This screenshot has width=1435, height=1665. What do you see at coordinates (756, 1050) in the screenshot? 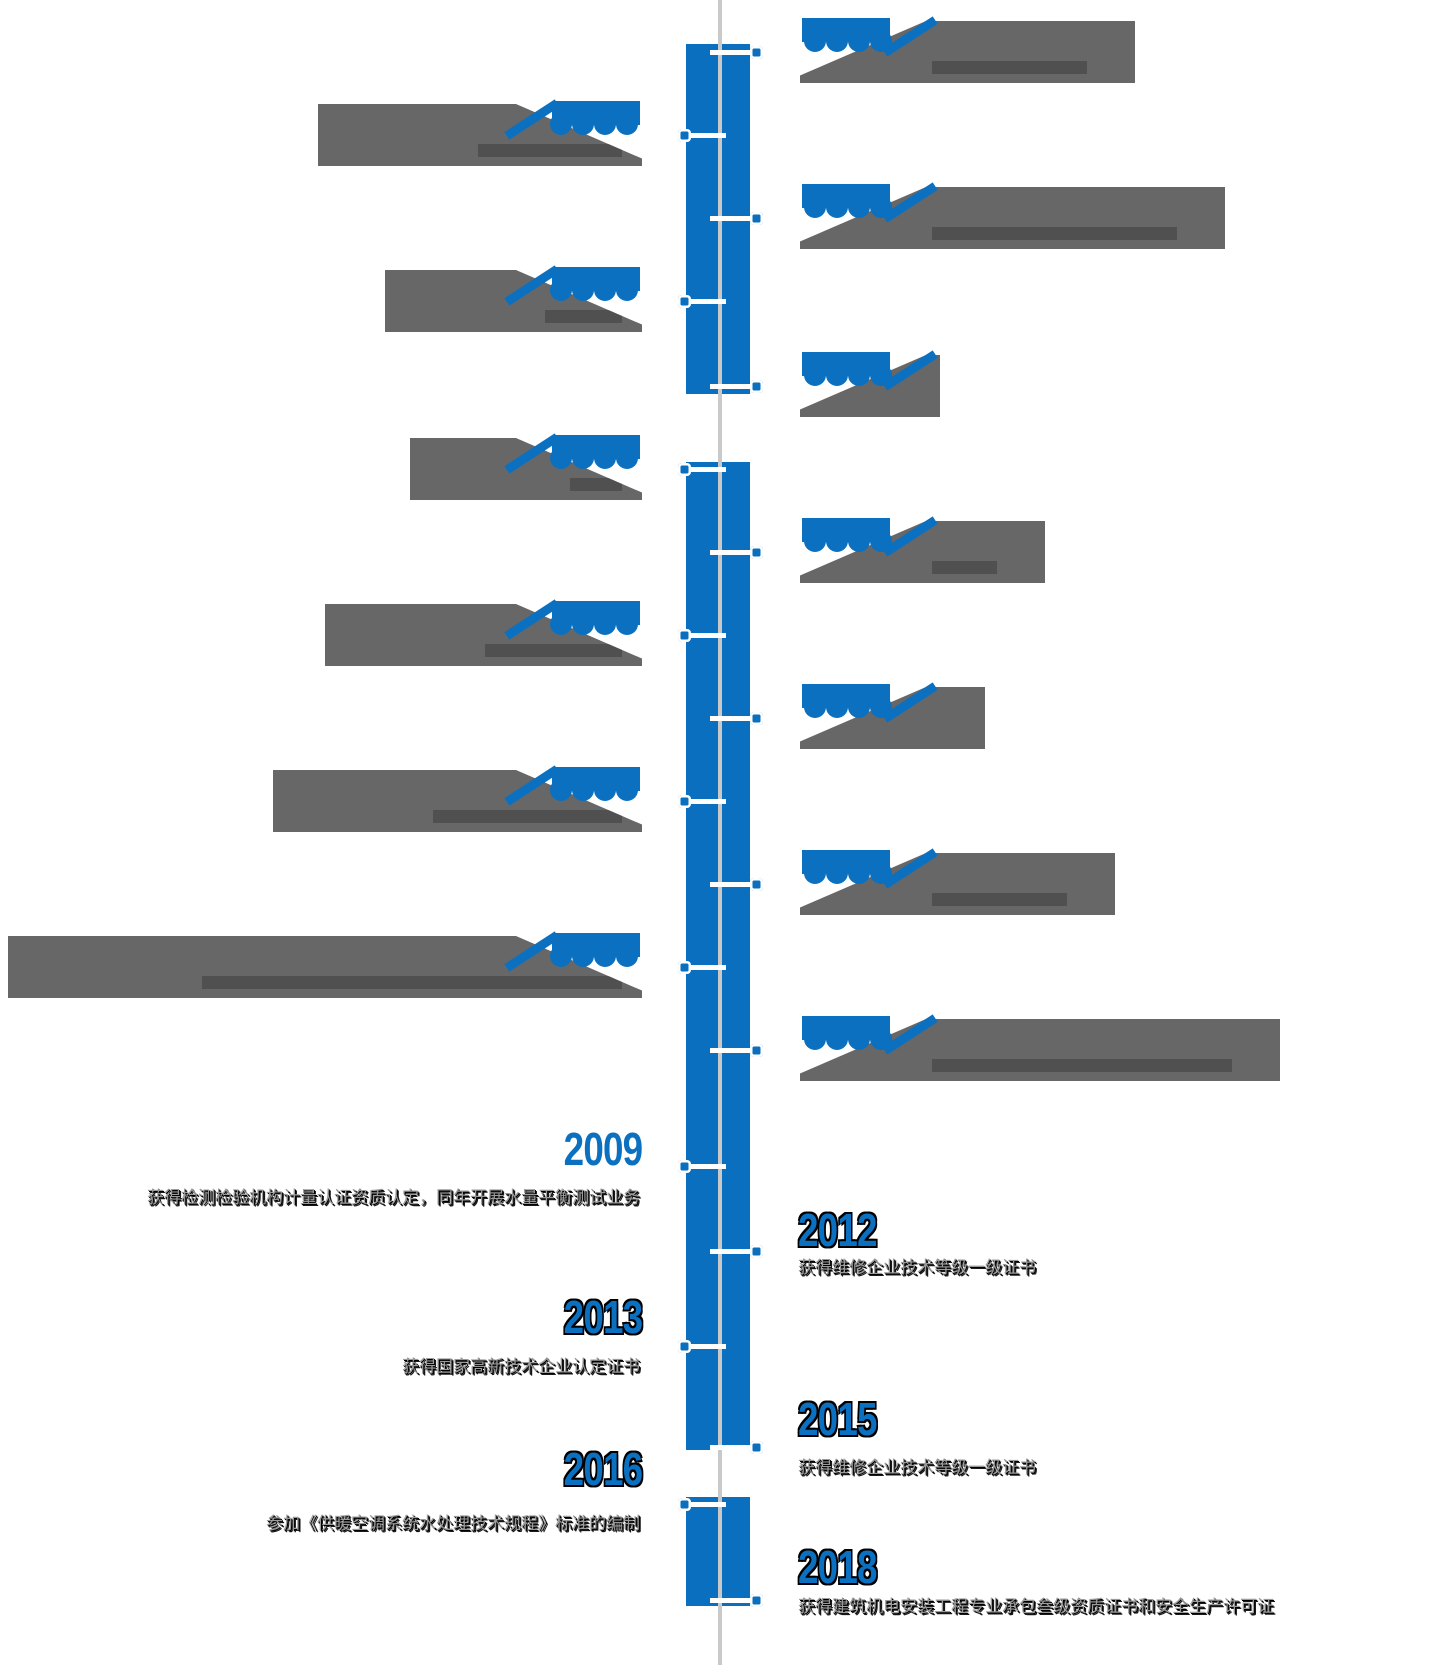
I see `timeline-node-e13` at bounding box center [756, 1050].